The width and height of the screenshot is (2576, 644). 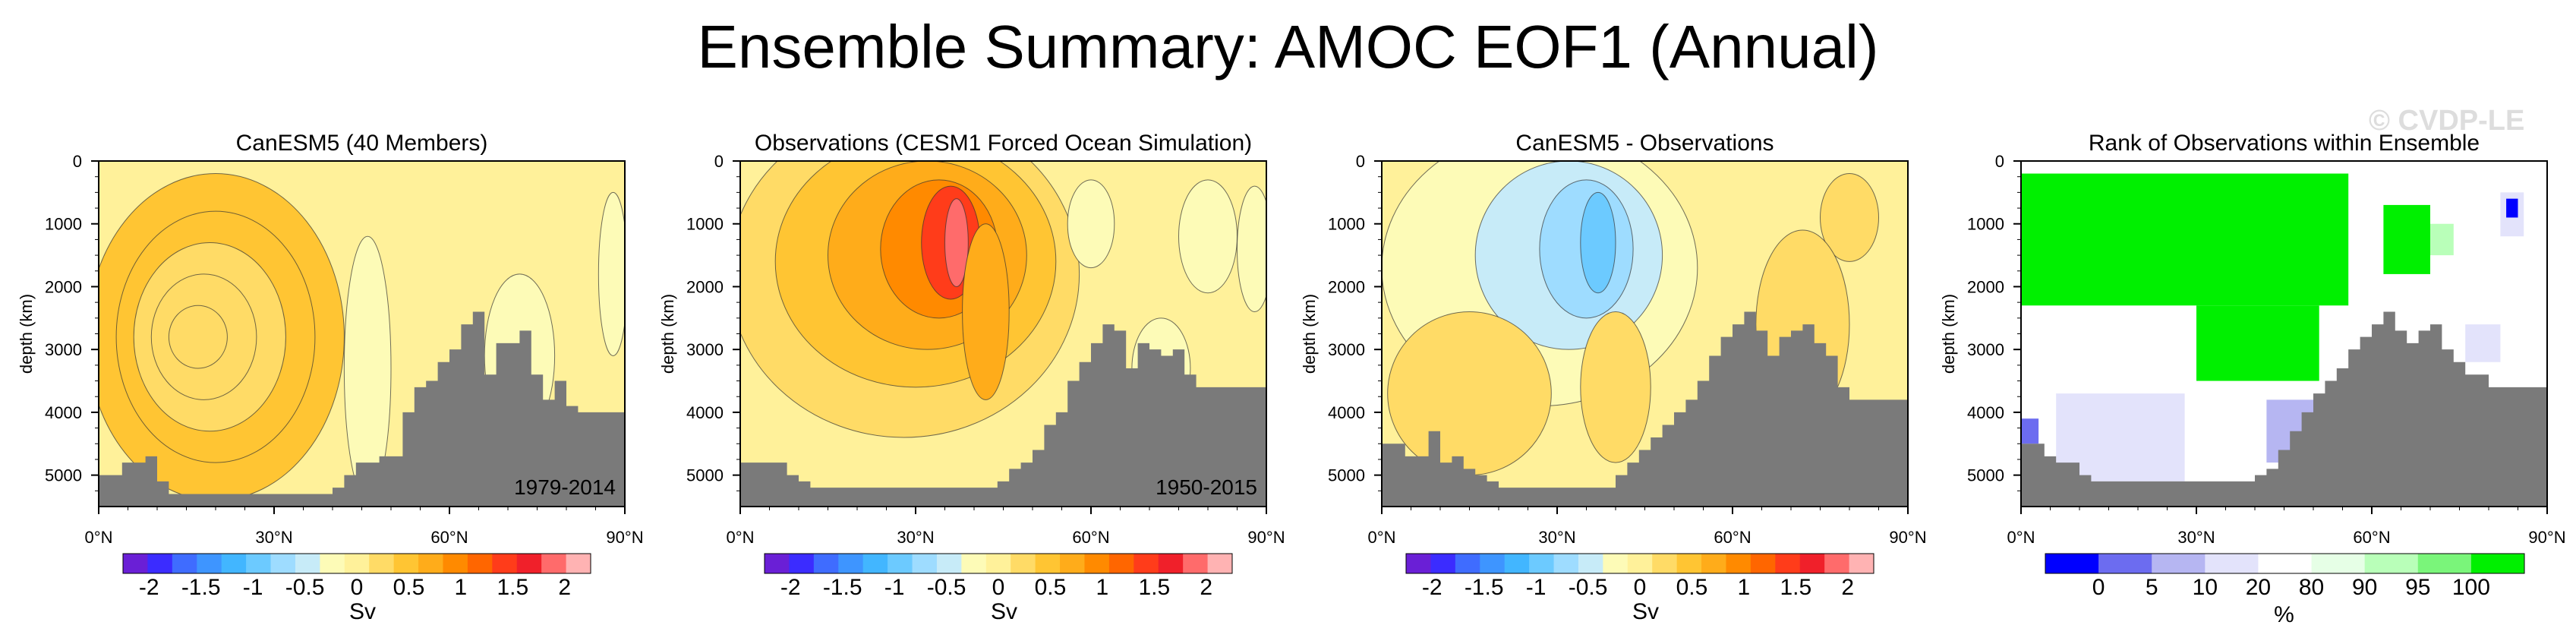 What do you see at coordinates (2205, 587) in the screenshot?
I see `colorbar-tick-label: 10` at bounding box center [2205, 587].